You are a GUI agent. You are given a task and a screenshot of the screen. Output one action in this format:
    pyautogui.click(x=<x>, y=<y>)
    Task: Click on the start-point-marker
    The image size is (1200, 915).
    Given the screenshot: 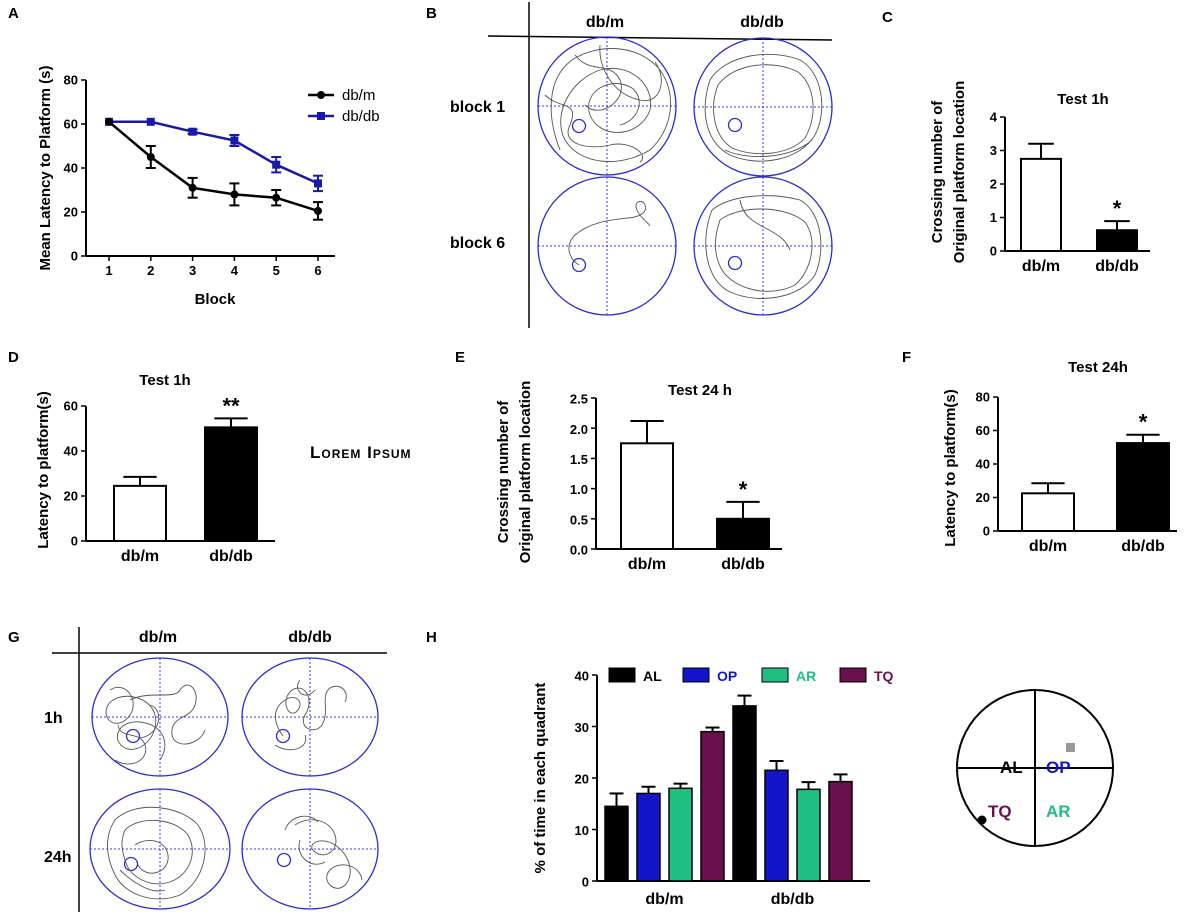 What is the action you would take?
    pyautogui.click(x=982, y=820)
    